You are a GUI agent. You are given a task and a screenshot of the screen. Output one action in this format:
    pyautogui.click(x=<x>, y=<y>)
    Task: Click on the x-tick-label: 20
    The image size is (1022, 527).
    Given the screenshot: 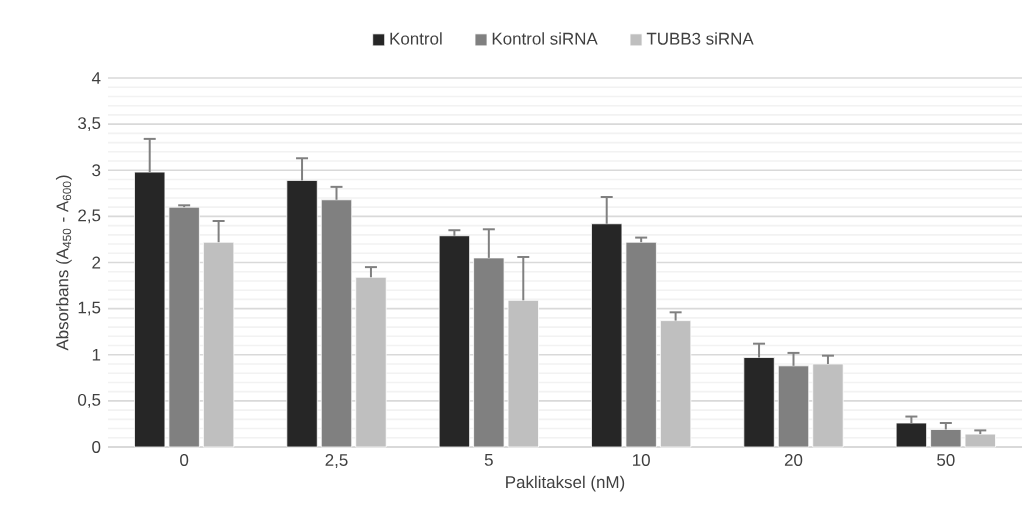 What is the action you would take?
    pyautogui.click(x=793, y=460)
    